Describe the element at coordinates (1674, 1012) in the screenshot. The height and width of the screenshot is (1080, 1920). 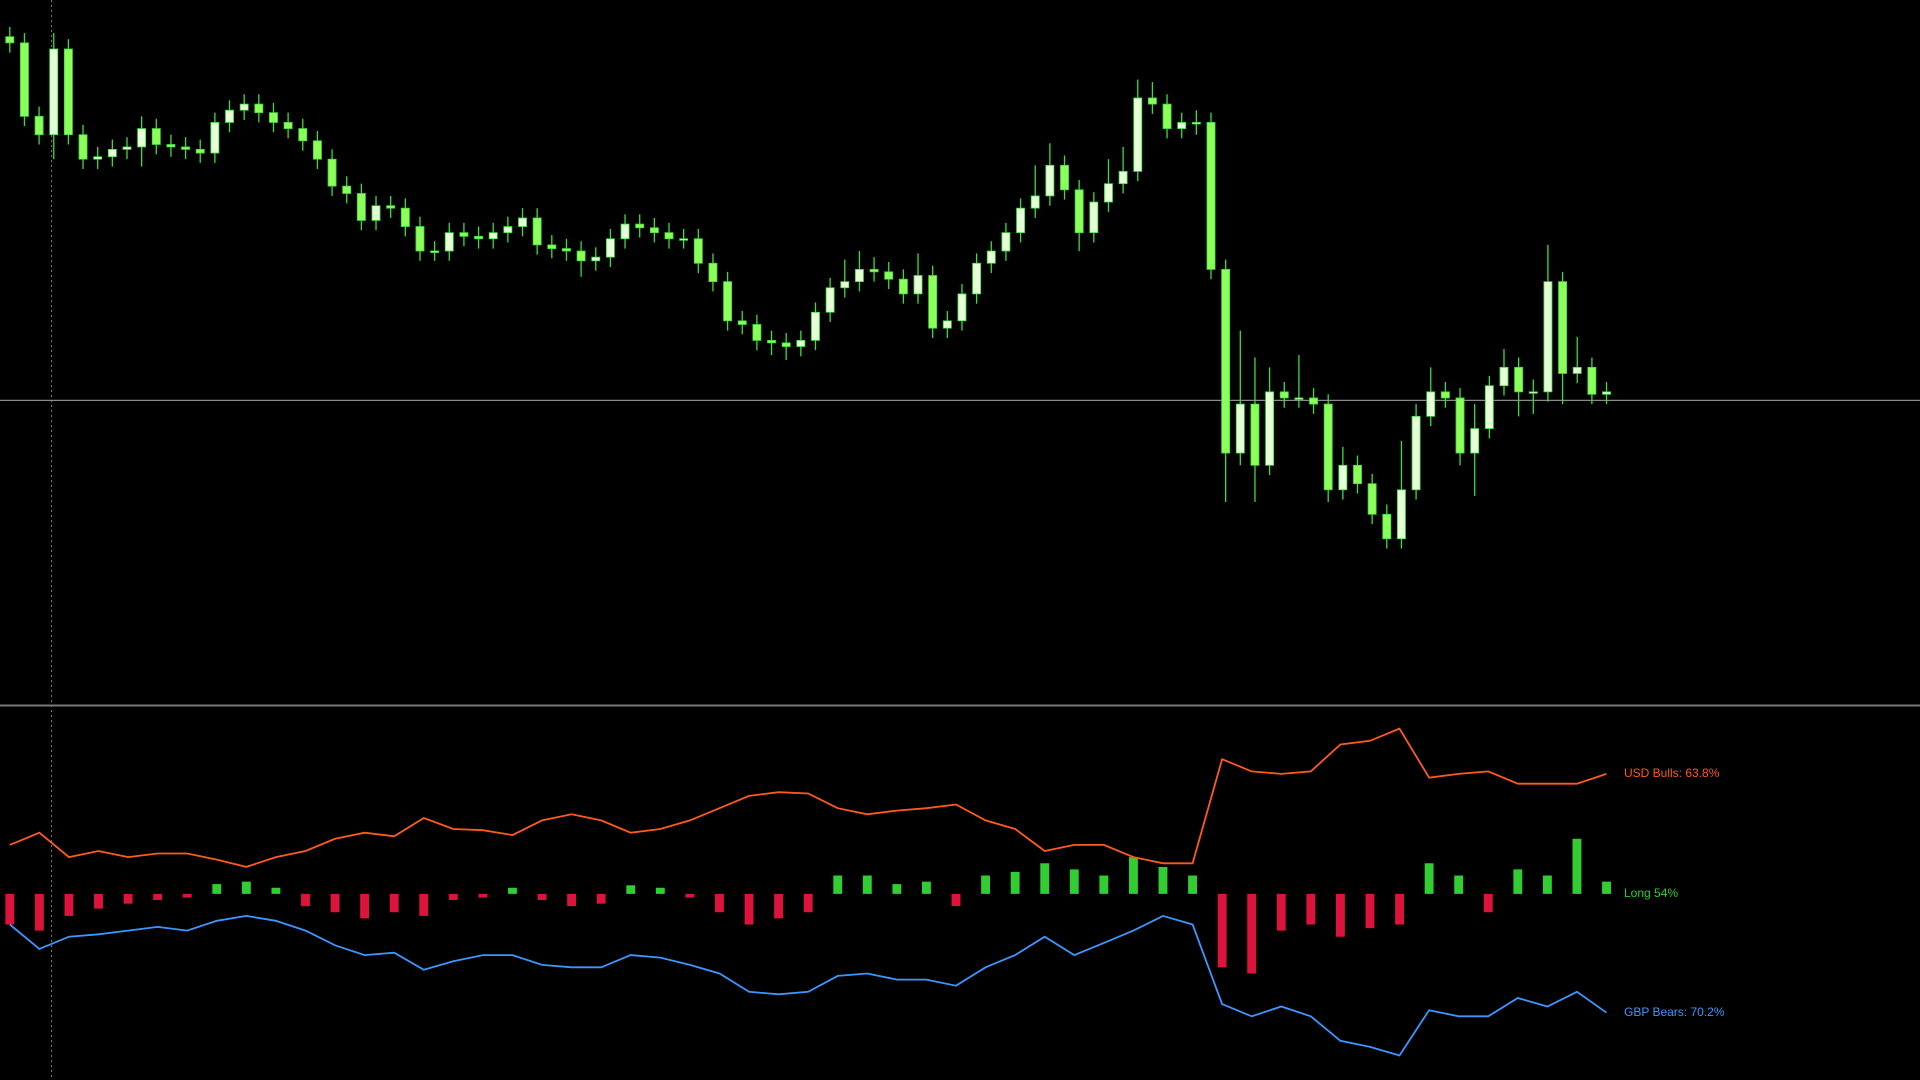
I see `series-label: GBP Bears: 70.2%` at that location.